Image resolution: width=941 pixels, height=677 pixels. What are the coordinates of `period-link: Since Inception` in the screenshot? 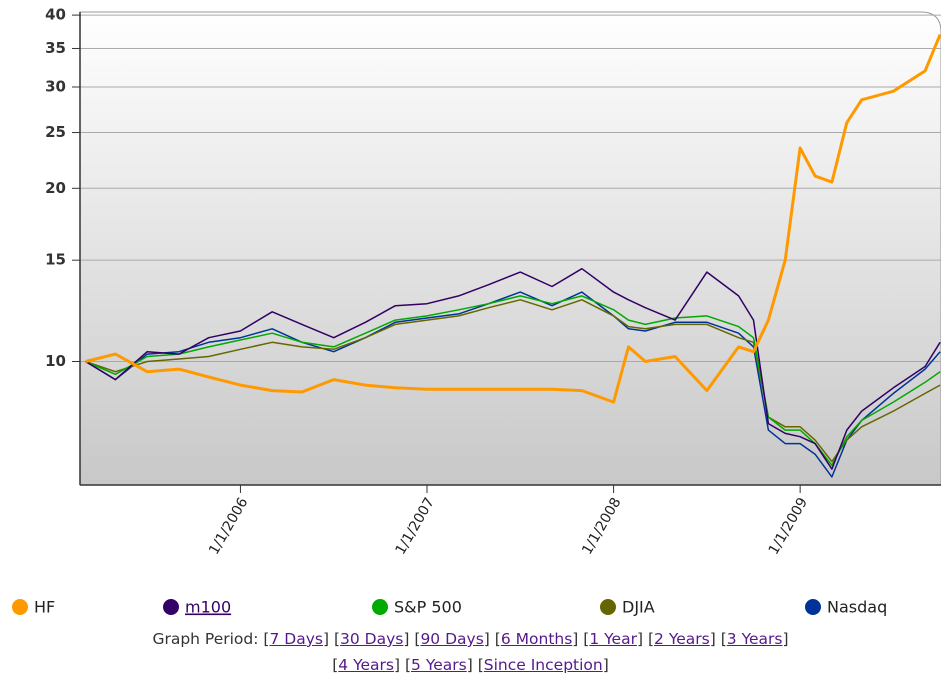 It's located at (543, 665).